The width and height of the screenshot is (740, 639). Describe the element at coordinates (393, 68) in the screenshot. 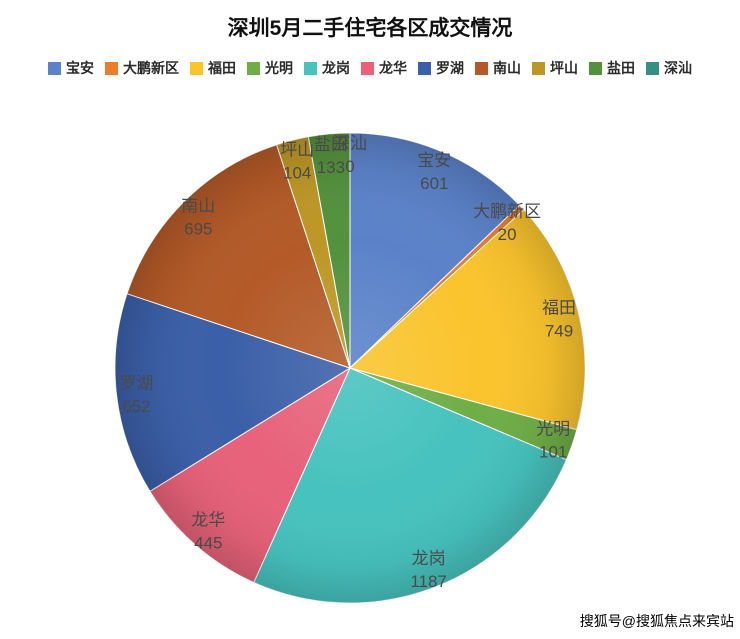

I see `legend-label: 龙华` at that location.